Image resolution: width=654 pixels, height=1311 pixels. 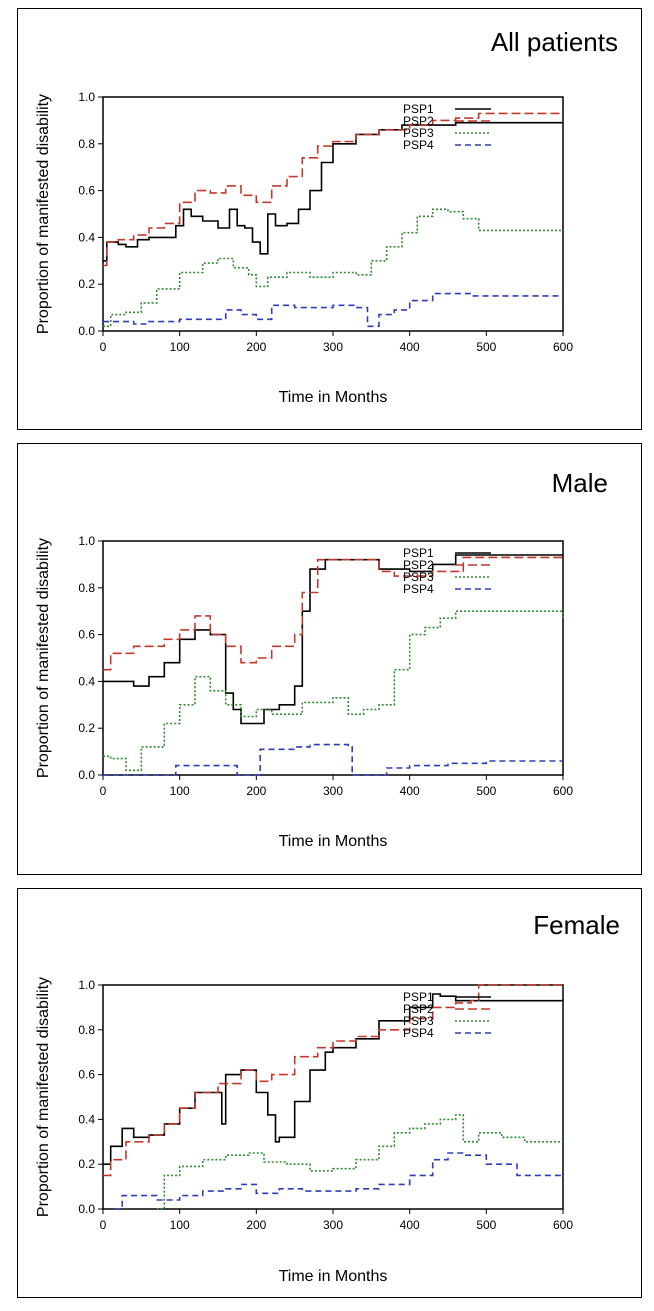 What do you see at coordinates (580, 483) in the screenshot?
I see `chart-title-male: Male` at bounding box center [580, 483].